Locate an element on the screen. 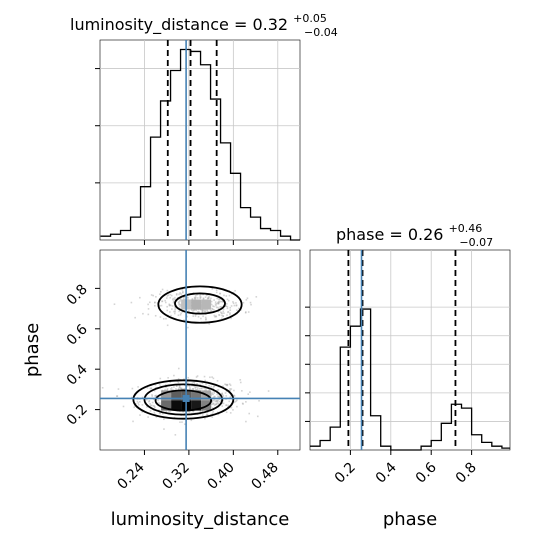  x-tick-label: 0.48 is located at coordinates (264, 476).